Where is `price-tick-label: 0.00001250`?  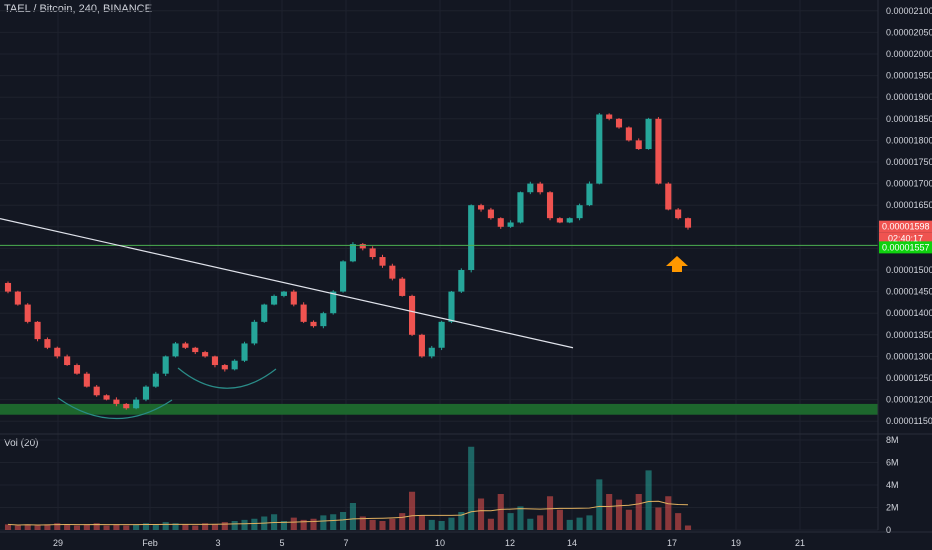 price-tick-label: 0.00001250 is located at coordinates (909, 378).